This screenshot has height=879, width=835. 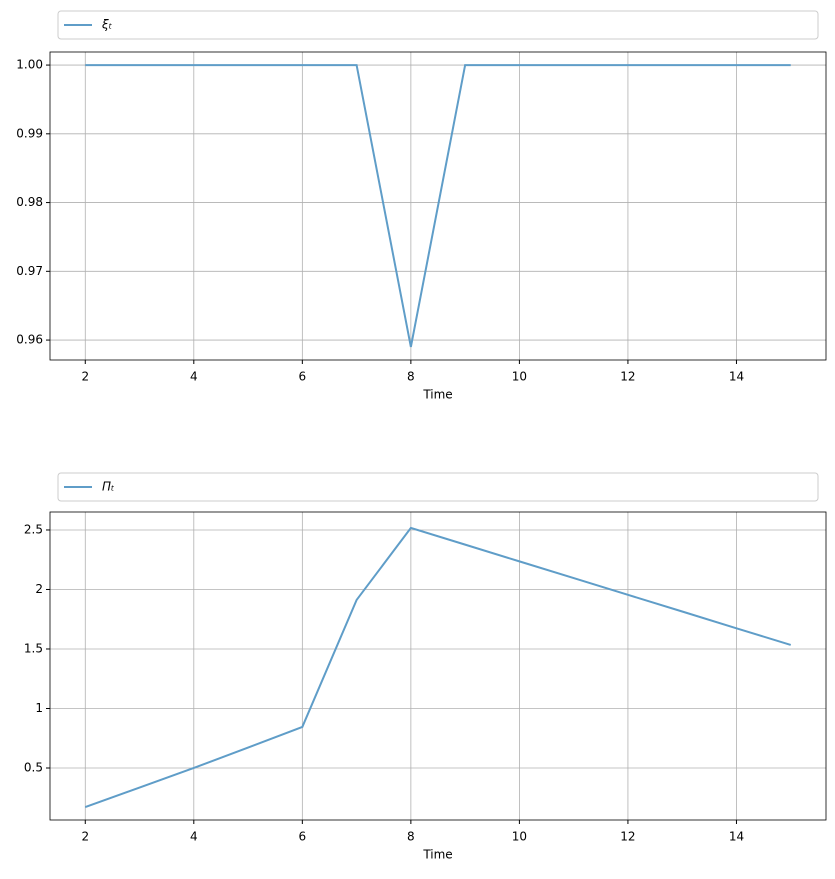 What do you see at coordinates (29, 133) in the screenshot?
I see `y-tick-label: 0.99` at bounding box center [29, 133].